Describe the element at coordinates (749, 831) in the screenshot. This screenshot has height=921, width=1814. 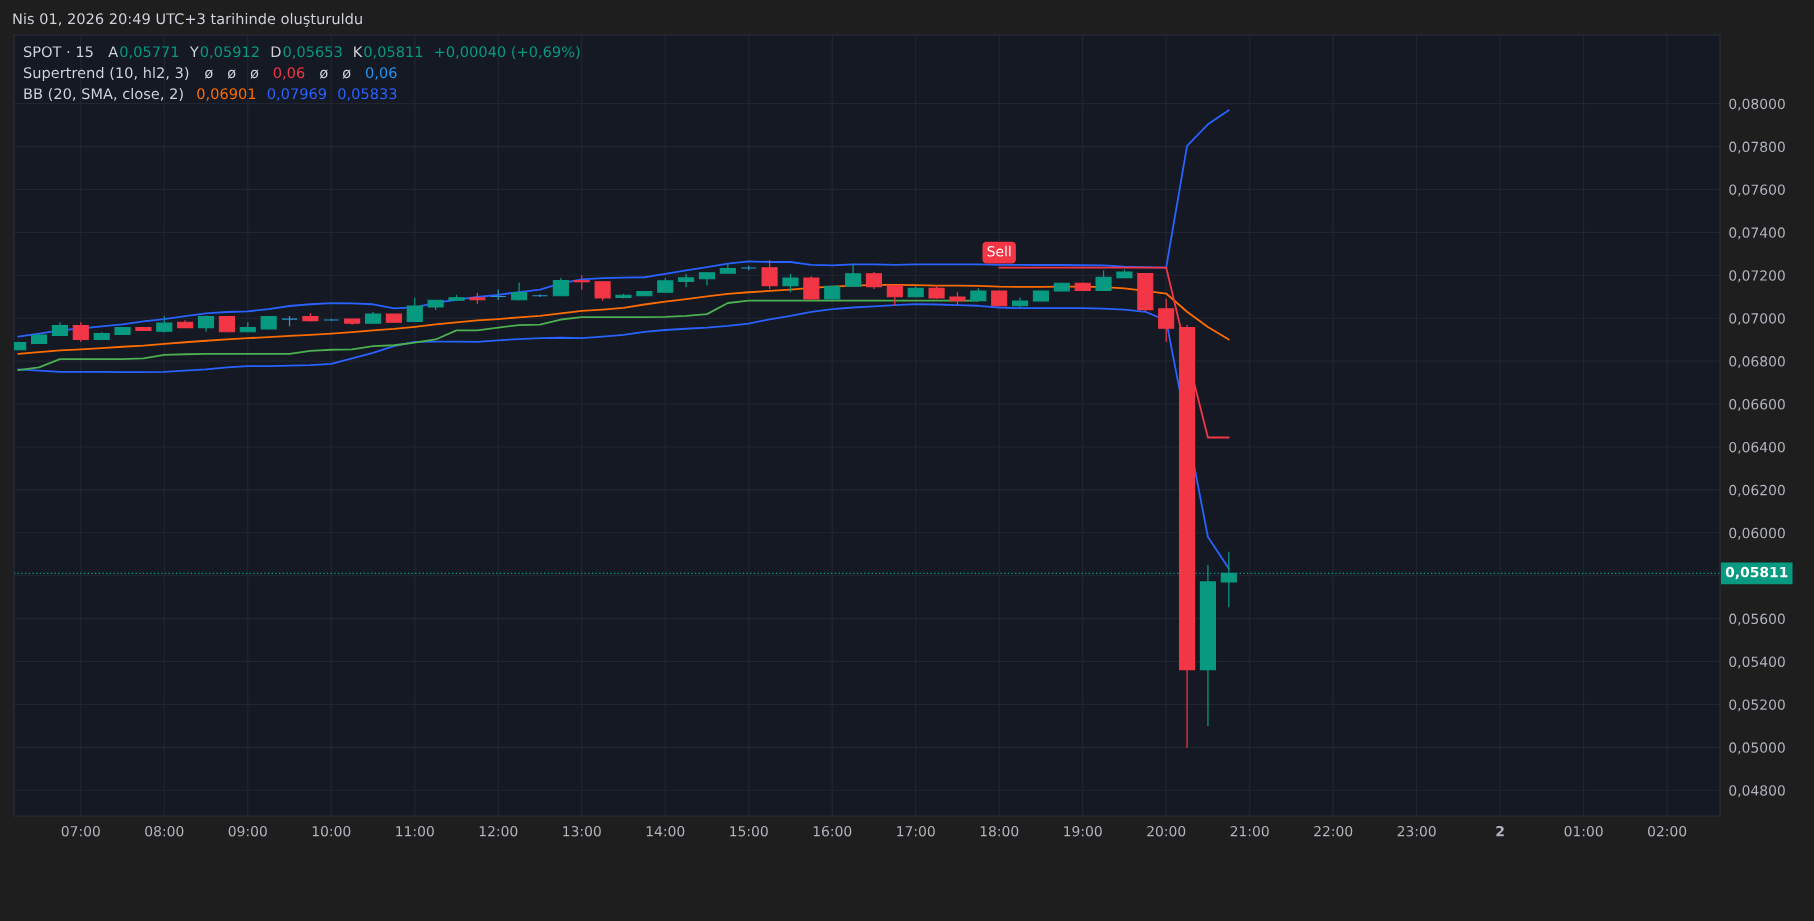
I see `x-tick-label: 15:00` at that location.